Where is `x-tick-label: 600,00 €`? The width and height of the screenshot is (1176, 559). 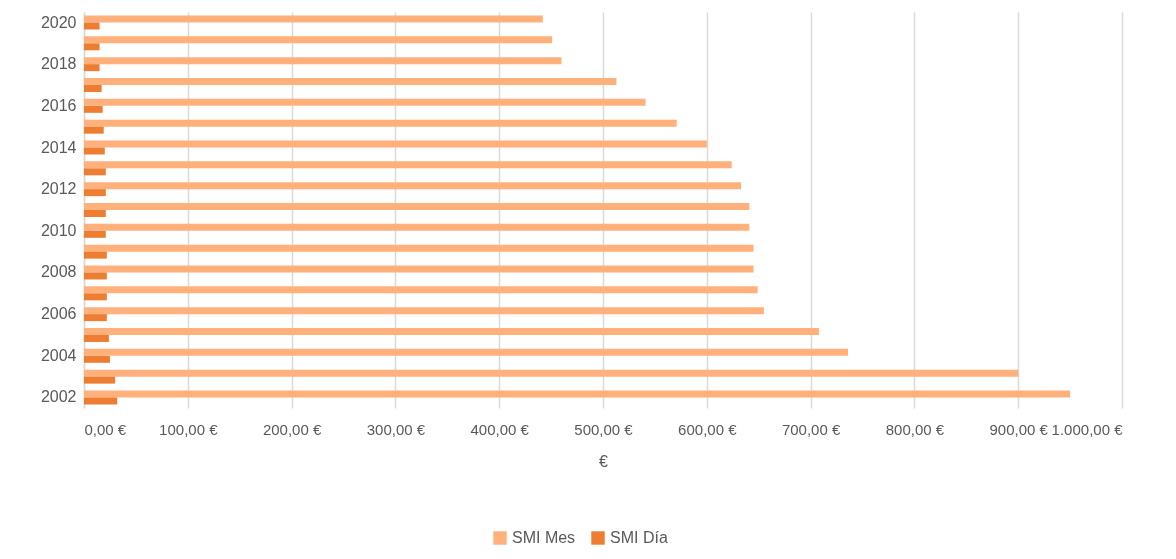
x-tick-label: 600,00 € is located at coordinates (708, 429).